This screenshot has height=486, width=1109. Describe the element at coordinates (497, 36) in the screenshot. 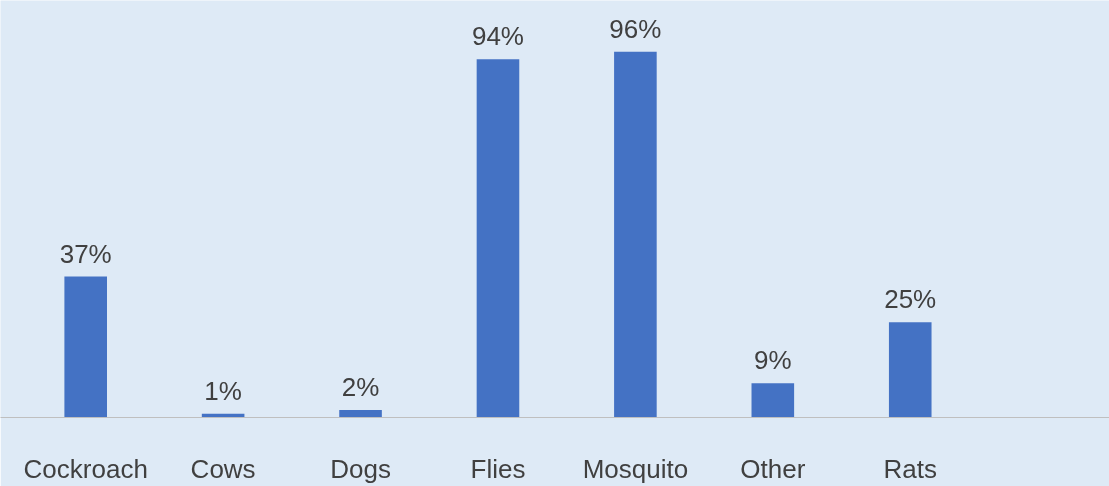

I see `data-label: 94%` at that location.